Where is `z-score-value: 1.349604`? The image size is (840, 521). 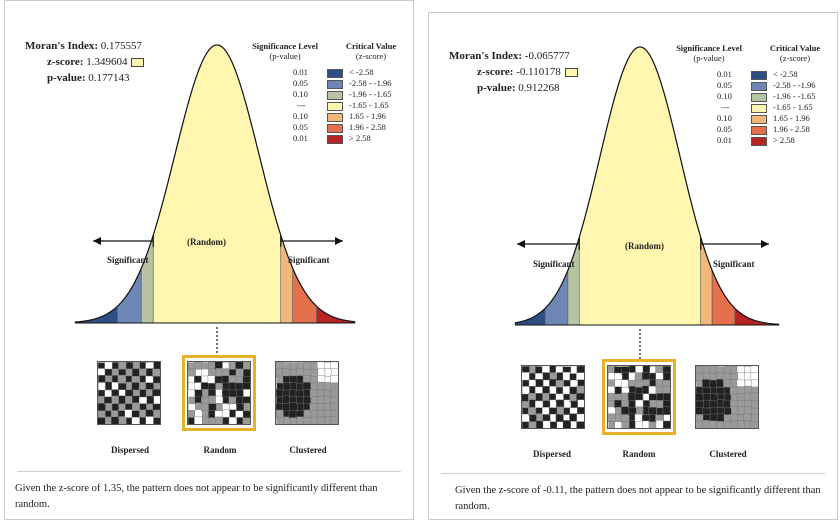 z-score-value: 1.349604 is located at coordinates (107, 62).